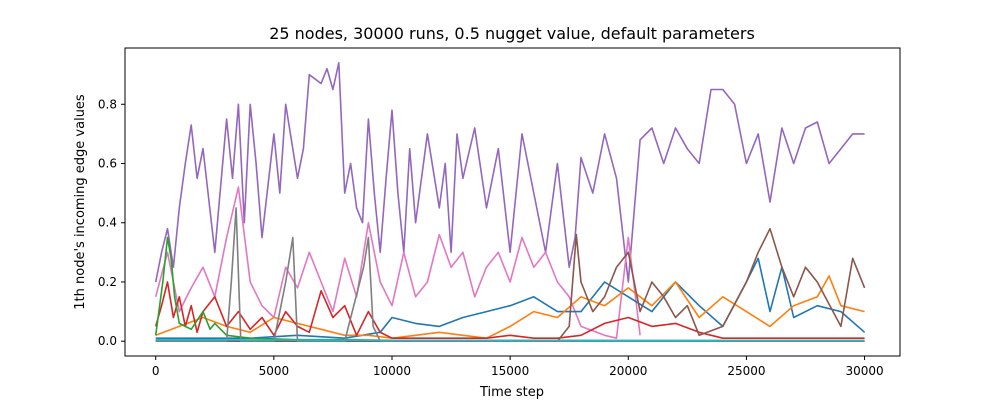 This screenshot has height=400, width=1000. I want to click on y-axis-label: 1th node's incoming edge values, so click(80, 202).